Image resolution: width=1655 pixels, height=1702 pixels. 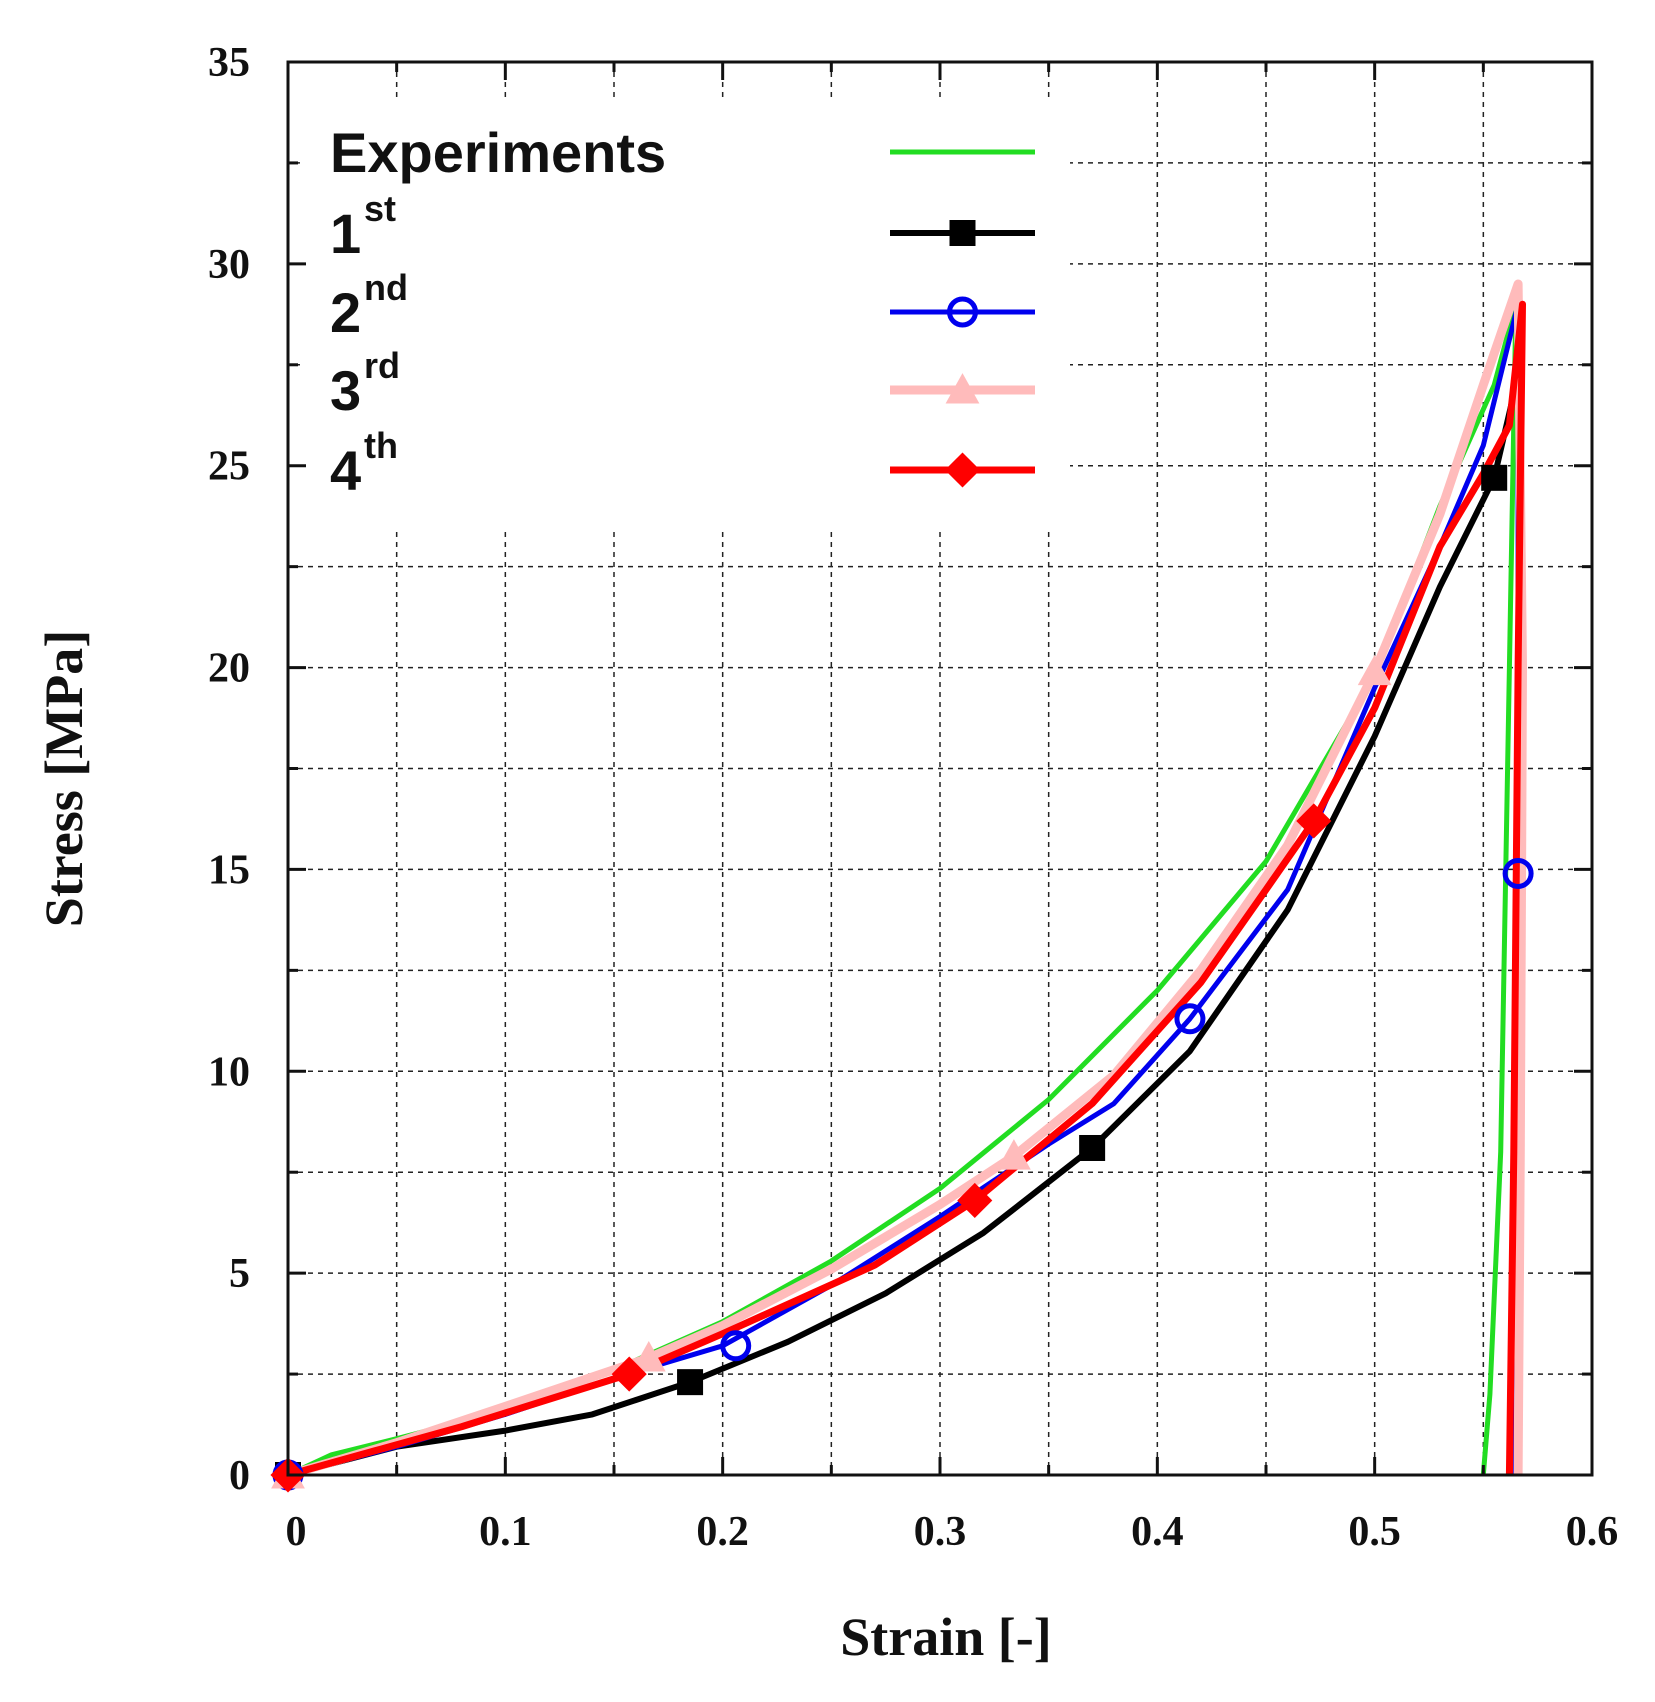 I want to click on legend-sup-2nd: nd, so click(x=386, y=287).